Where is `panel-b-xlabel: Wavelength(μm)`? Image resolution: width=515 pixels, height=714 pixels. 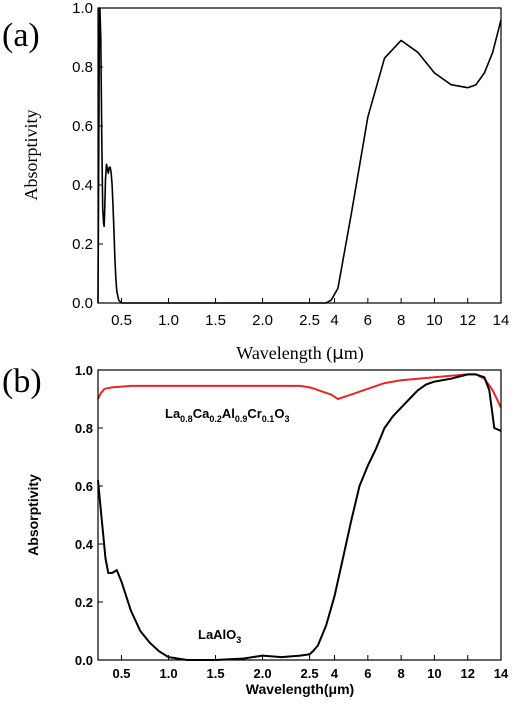
panel-b-xlabel: Wavelength(μm) is located at coordinates (300, 689).